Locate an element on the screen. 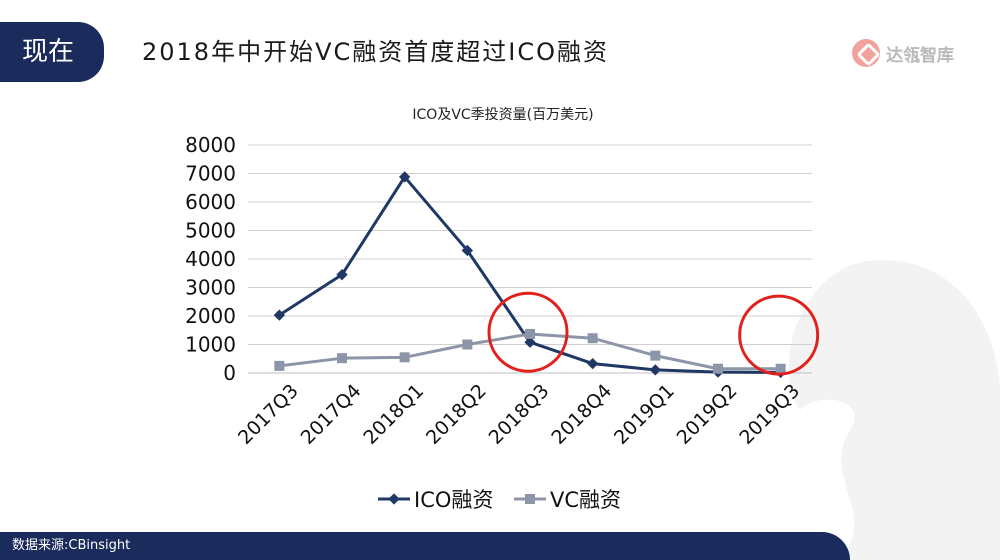  x-tick-label: 2017Q4 is located at coordinates (331, 414).